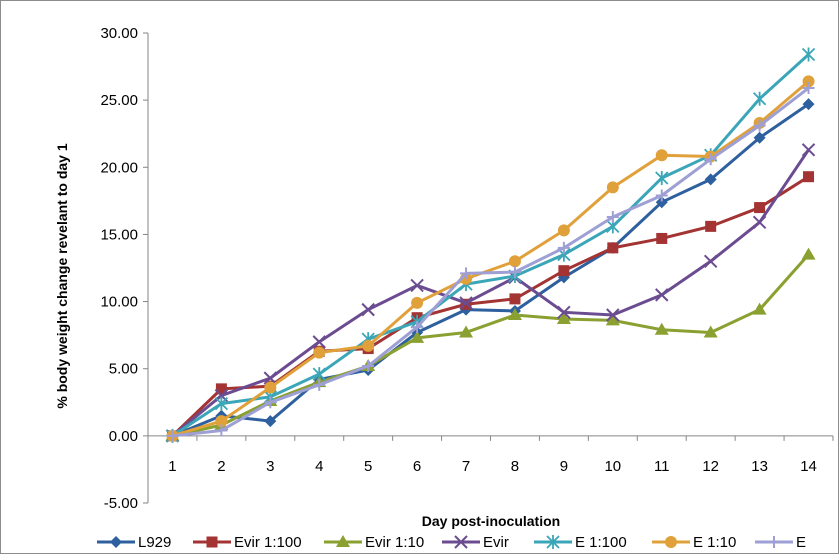 The width and height of the screenshot is (839, 555). What do you see at coordinates (123, 436) in the screenshot?
I see `y-tick-label: 0.00` at bounding box center [123, 436].